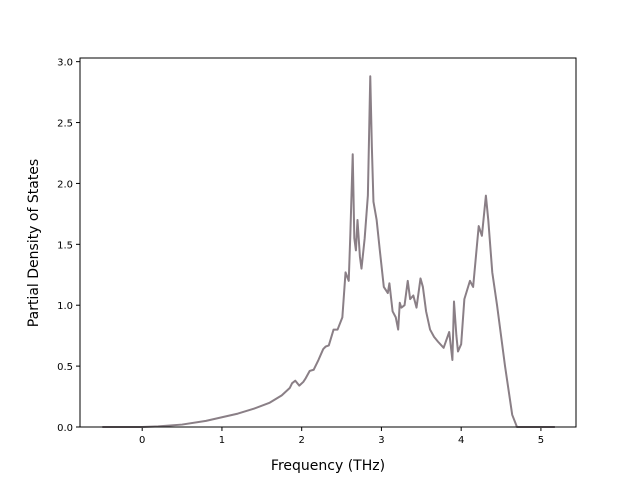 The height and width of the screenshot is (480, 640). Describe the element at coordinates (65, 306) in the screenshot. I see `y-tick-label: 1.0` at that location.